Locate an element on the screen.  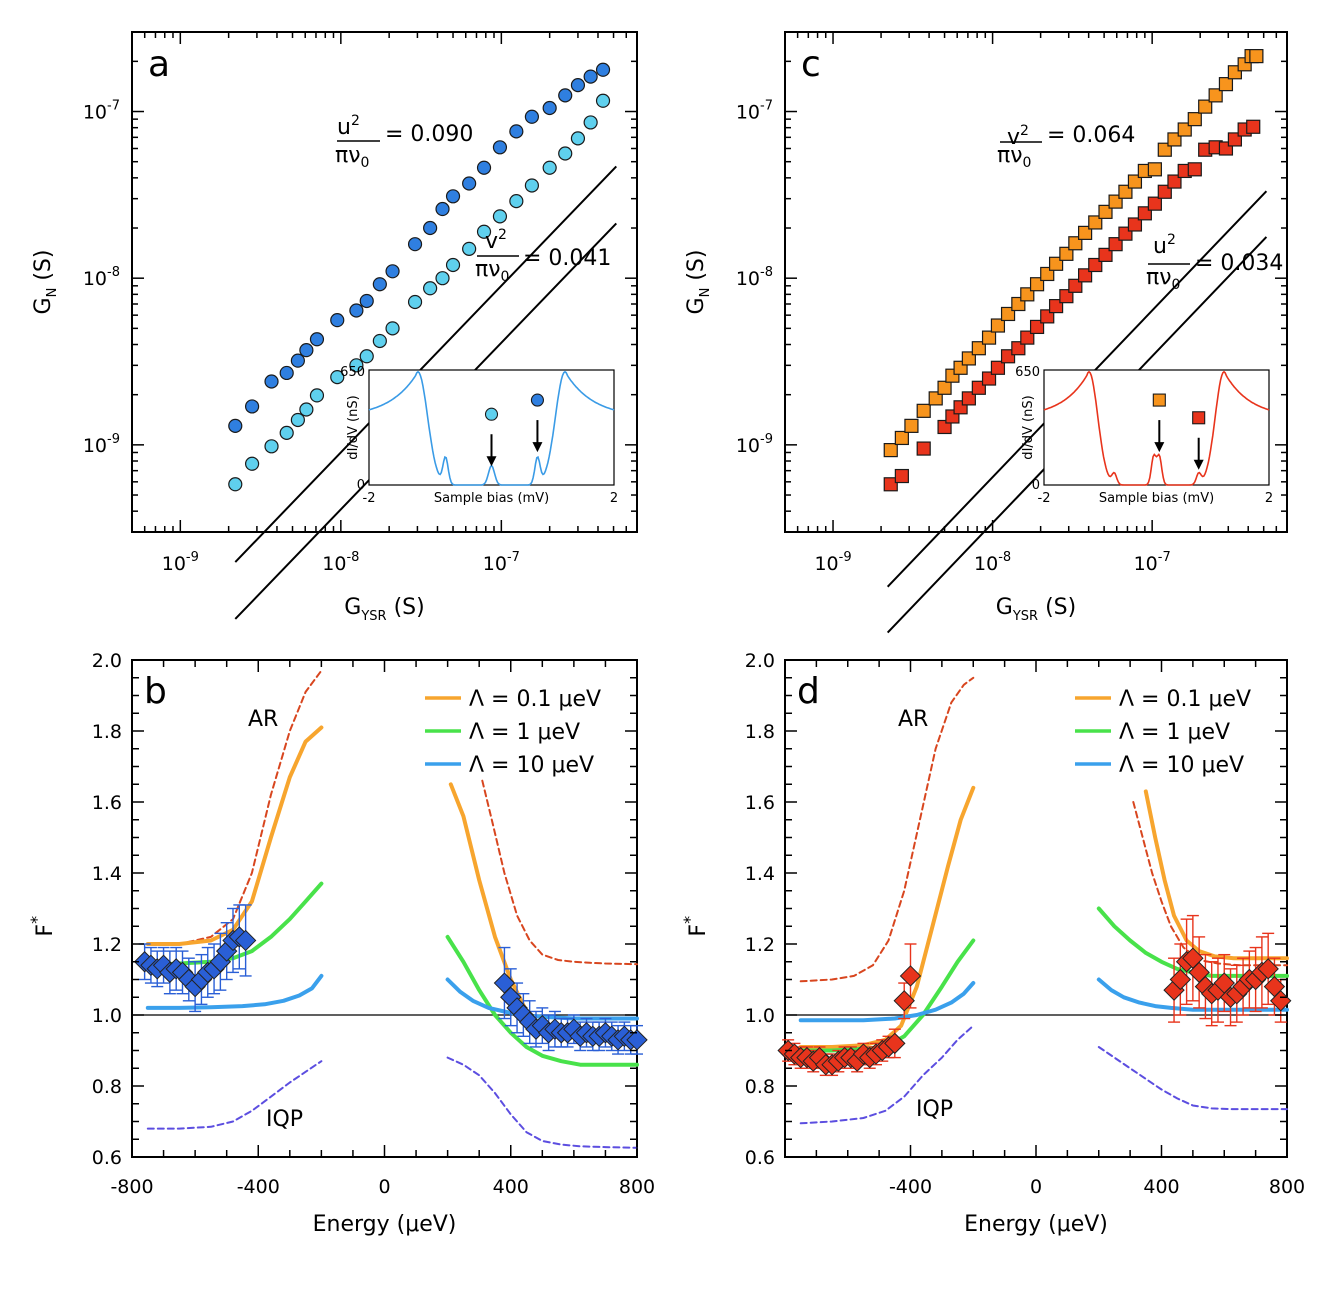
panel-label-c: c is located at coordinates (811, 64).